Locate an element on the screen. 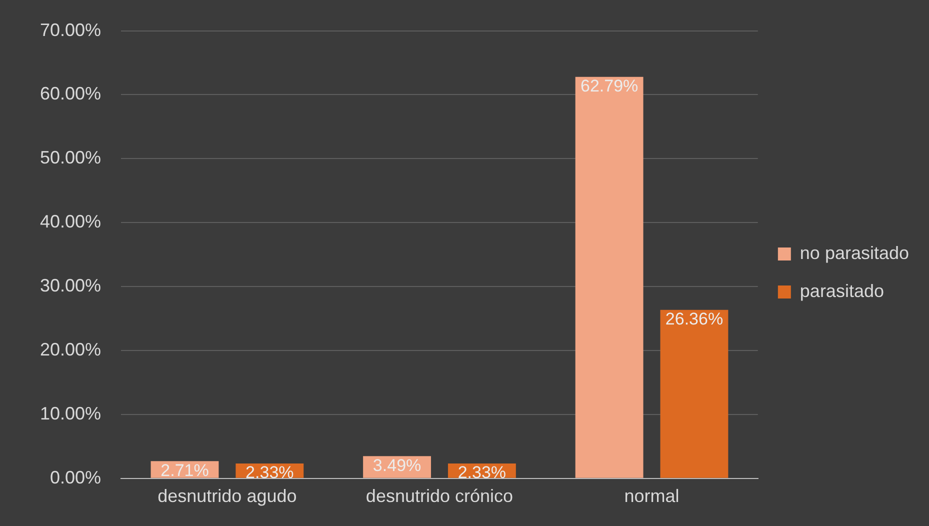 The height and width of the screenshot is (526, 929). x-tick-label: desnutrido crónico is located at coordinates (440, 496).